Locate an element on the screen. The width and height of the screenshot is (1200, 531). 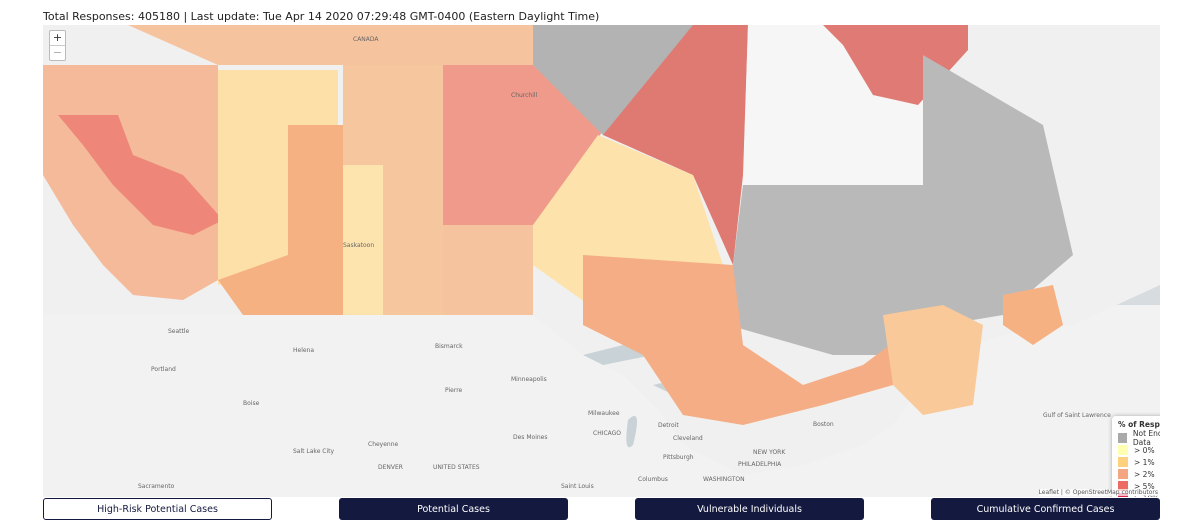
region-ontario-south is located at coordinates (743, 340).